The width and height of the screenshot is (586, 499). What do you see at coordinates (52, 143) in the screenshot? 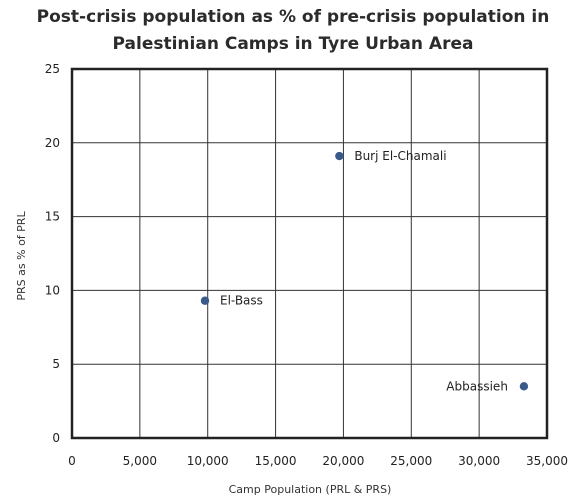
I see `y-tick-label: 20` at bounding box center [52, 143].